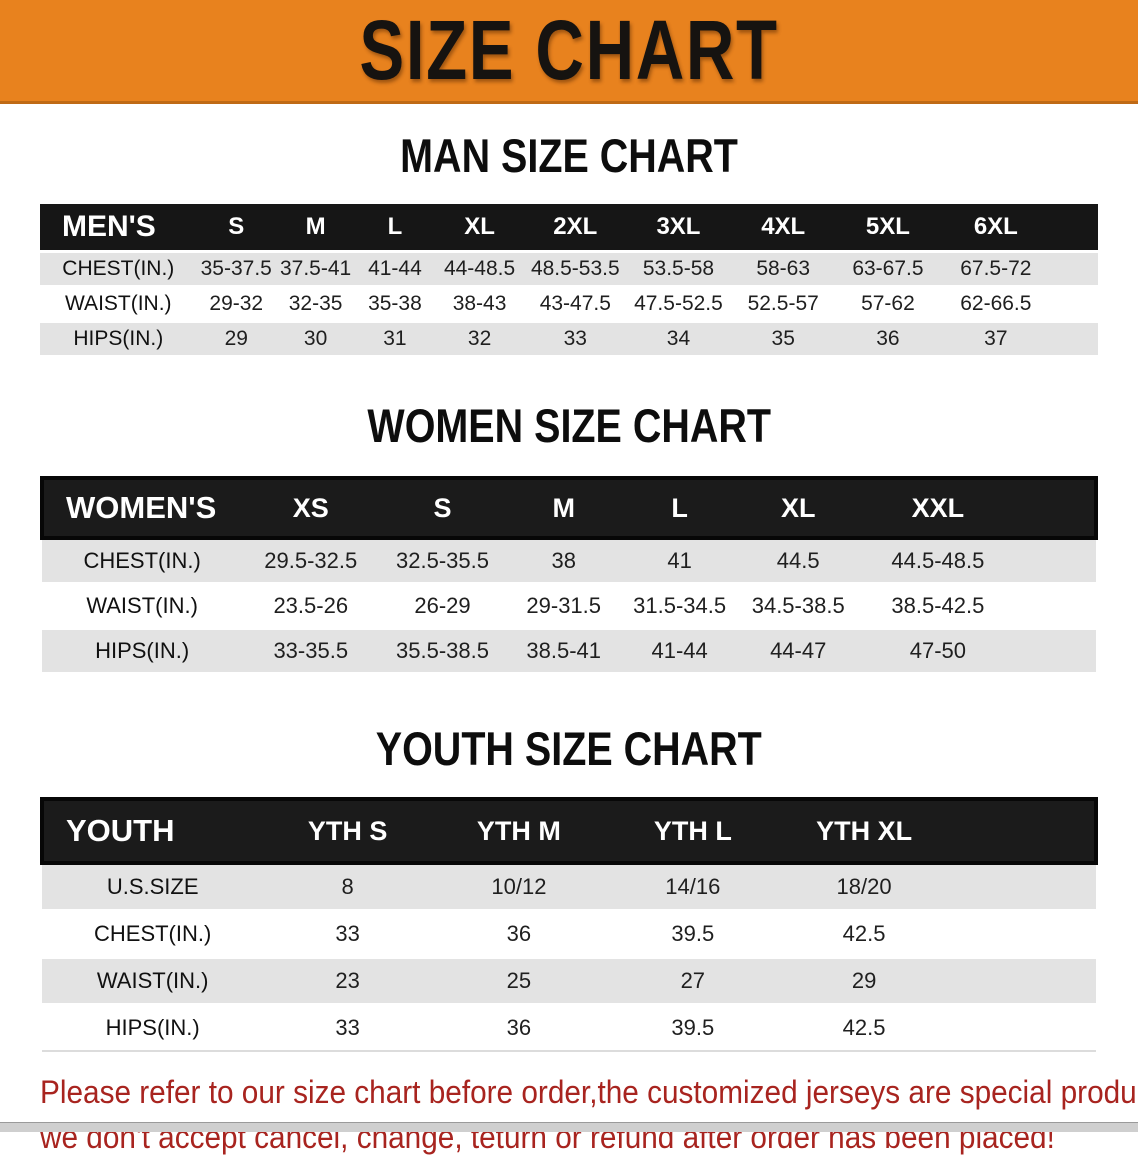  I want to click on youth-table-row: HIPS(IN.) 33 36 39.5 42.5, so click(569, 1027).